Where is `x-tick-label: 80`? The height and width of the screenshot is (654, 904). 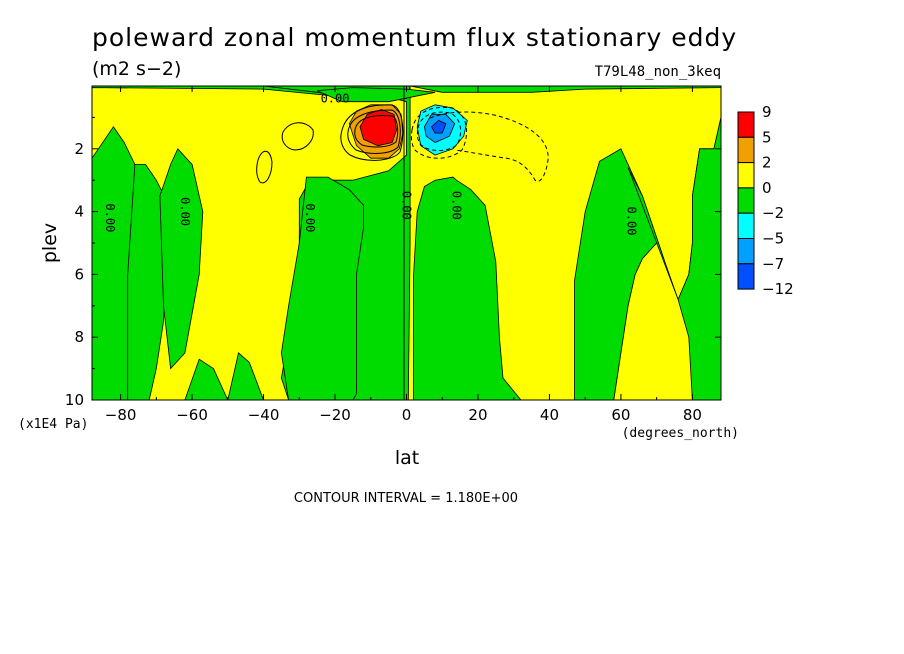
x-tick-label: 80 is located at coordinates (692, 415).